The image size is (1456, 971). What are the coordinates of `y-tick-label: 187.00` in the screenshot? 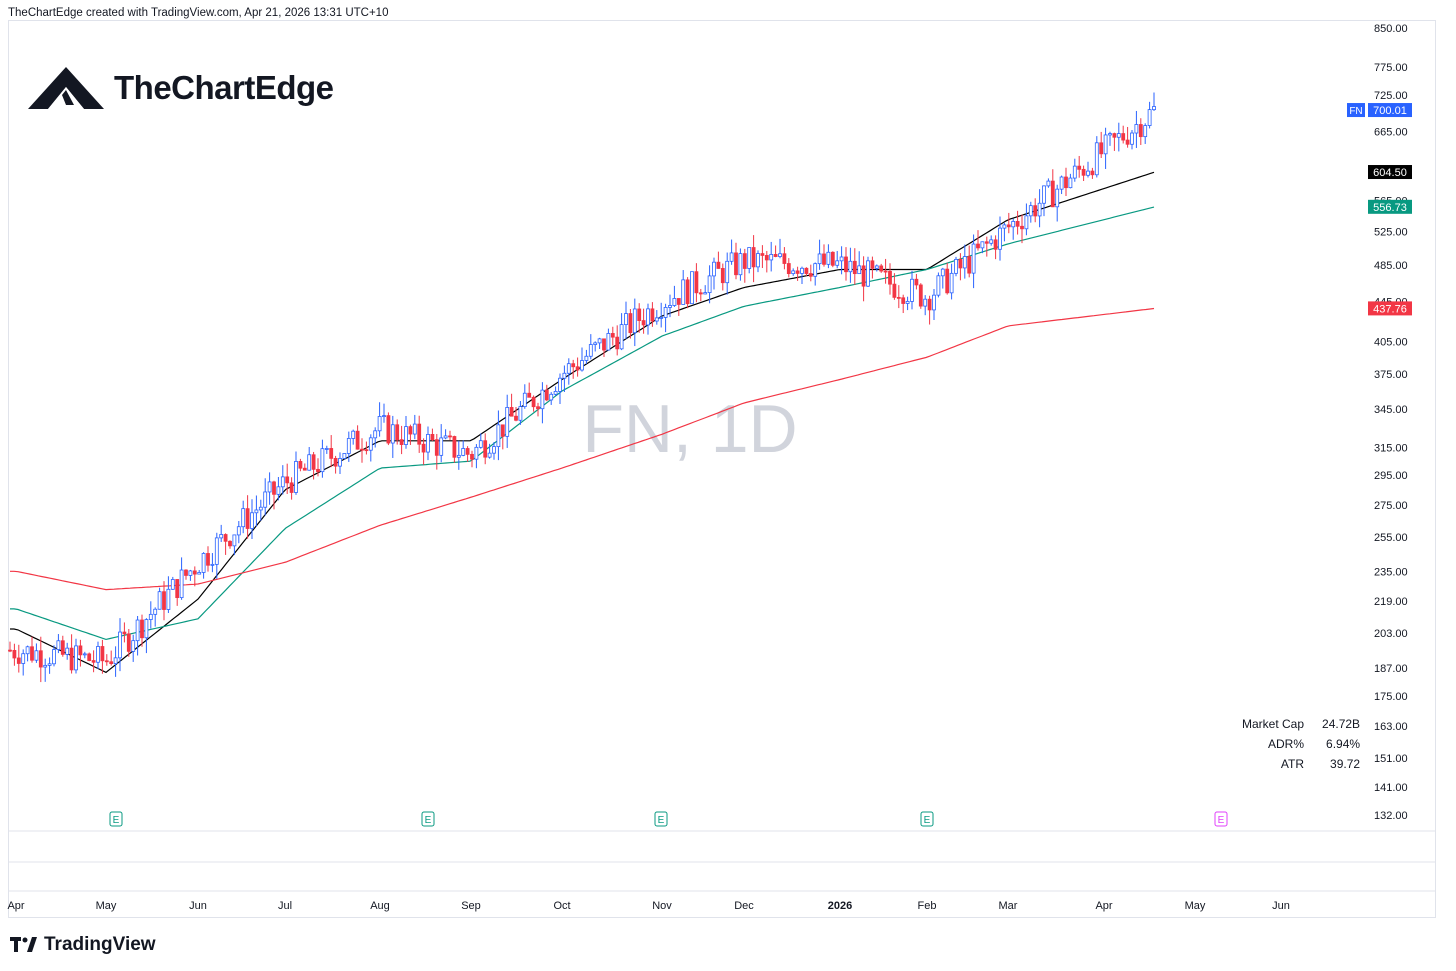 It's located at (1391, 669).